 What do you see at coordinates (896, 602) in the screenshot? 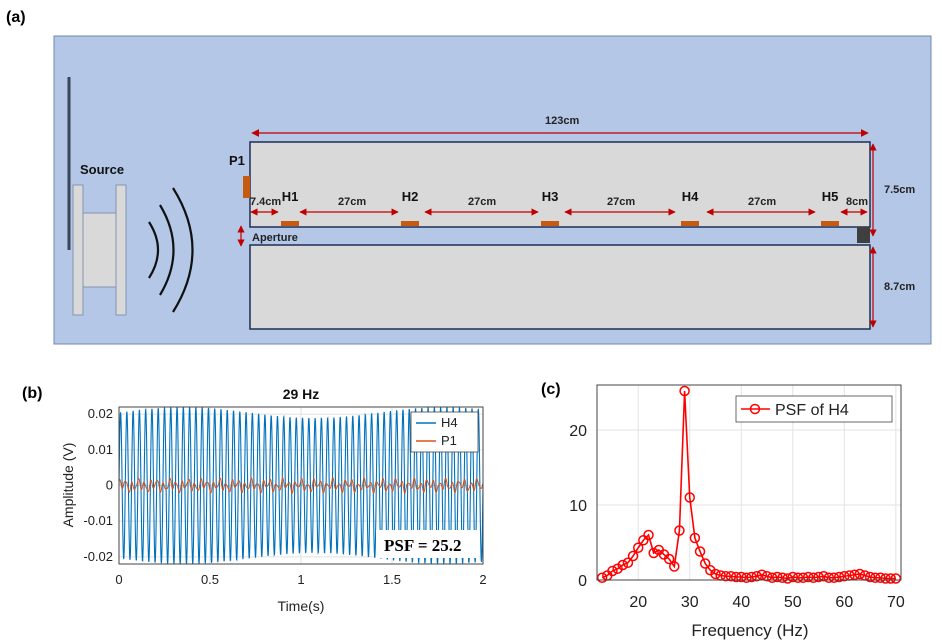
I see `chart-c-xtick: 70` at bounding box center [896, 602].